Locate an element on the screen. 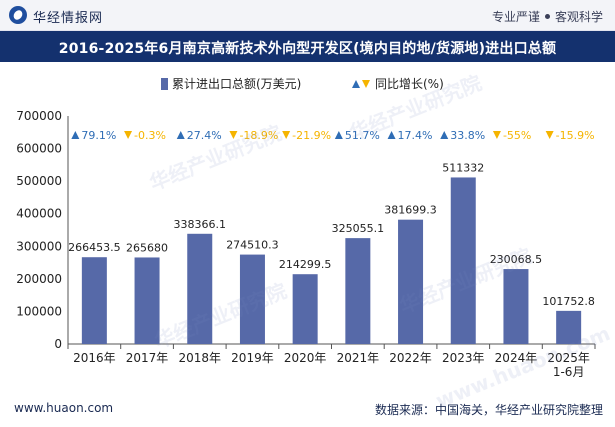  brand-name: 华经情报网 is located at coordinates (68, 18).